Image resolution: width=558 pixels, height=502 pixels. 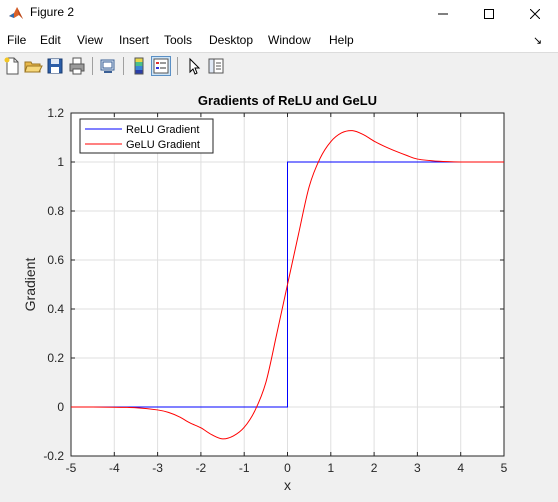 I want to click on legend-icon, so click(x=161, y=66).